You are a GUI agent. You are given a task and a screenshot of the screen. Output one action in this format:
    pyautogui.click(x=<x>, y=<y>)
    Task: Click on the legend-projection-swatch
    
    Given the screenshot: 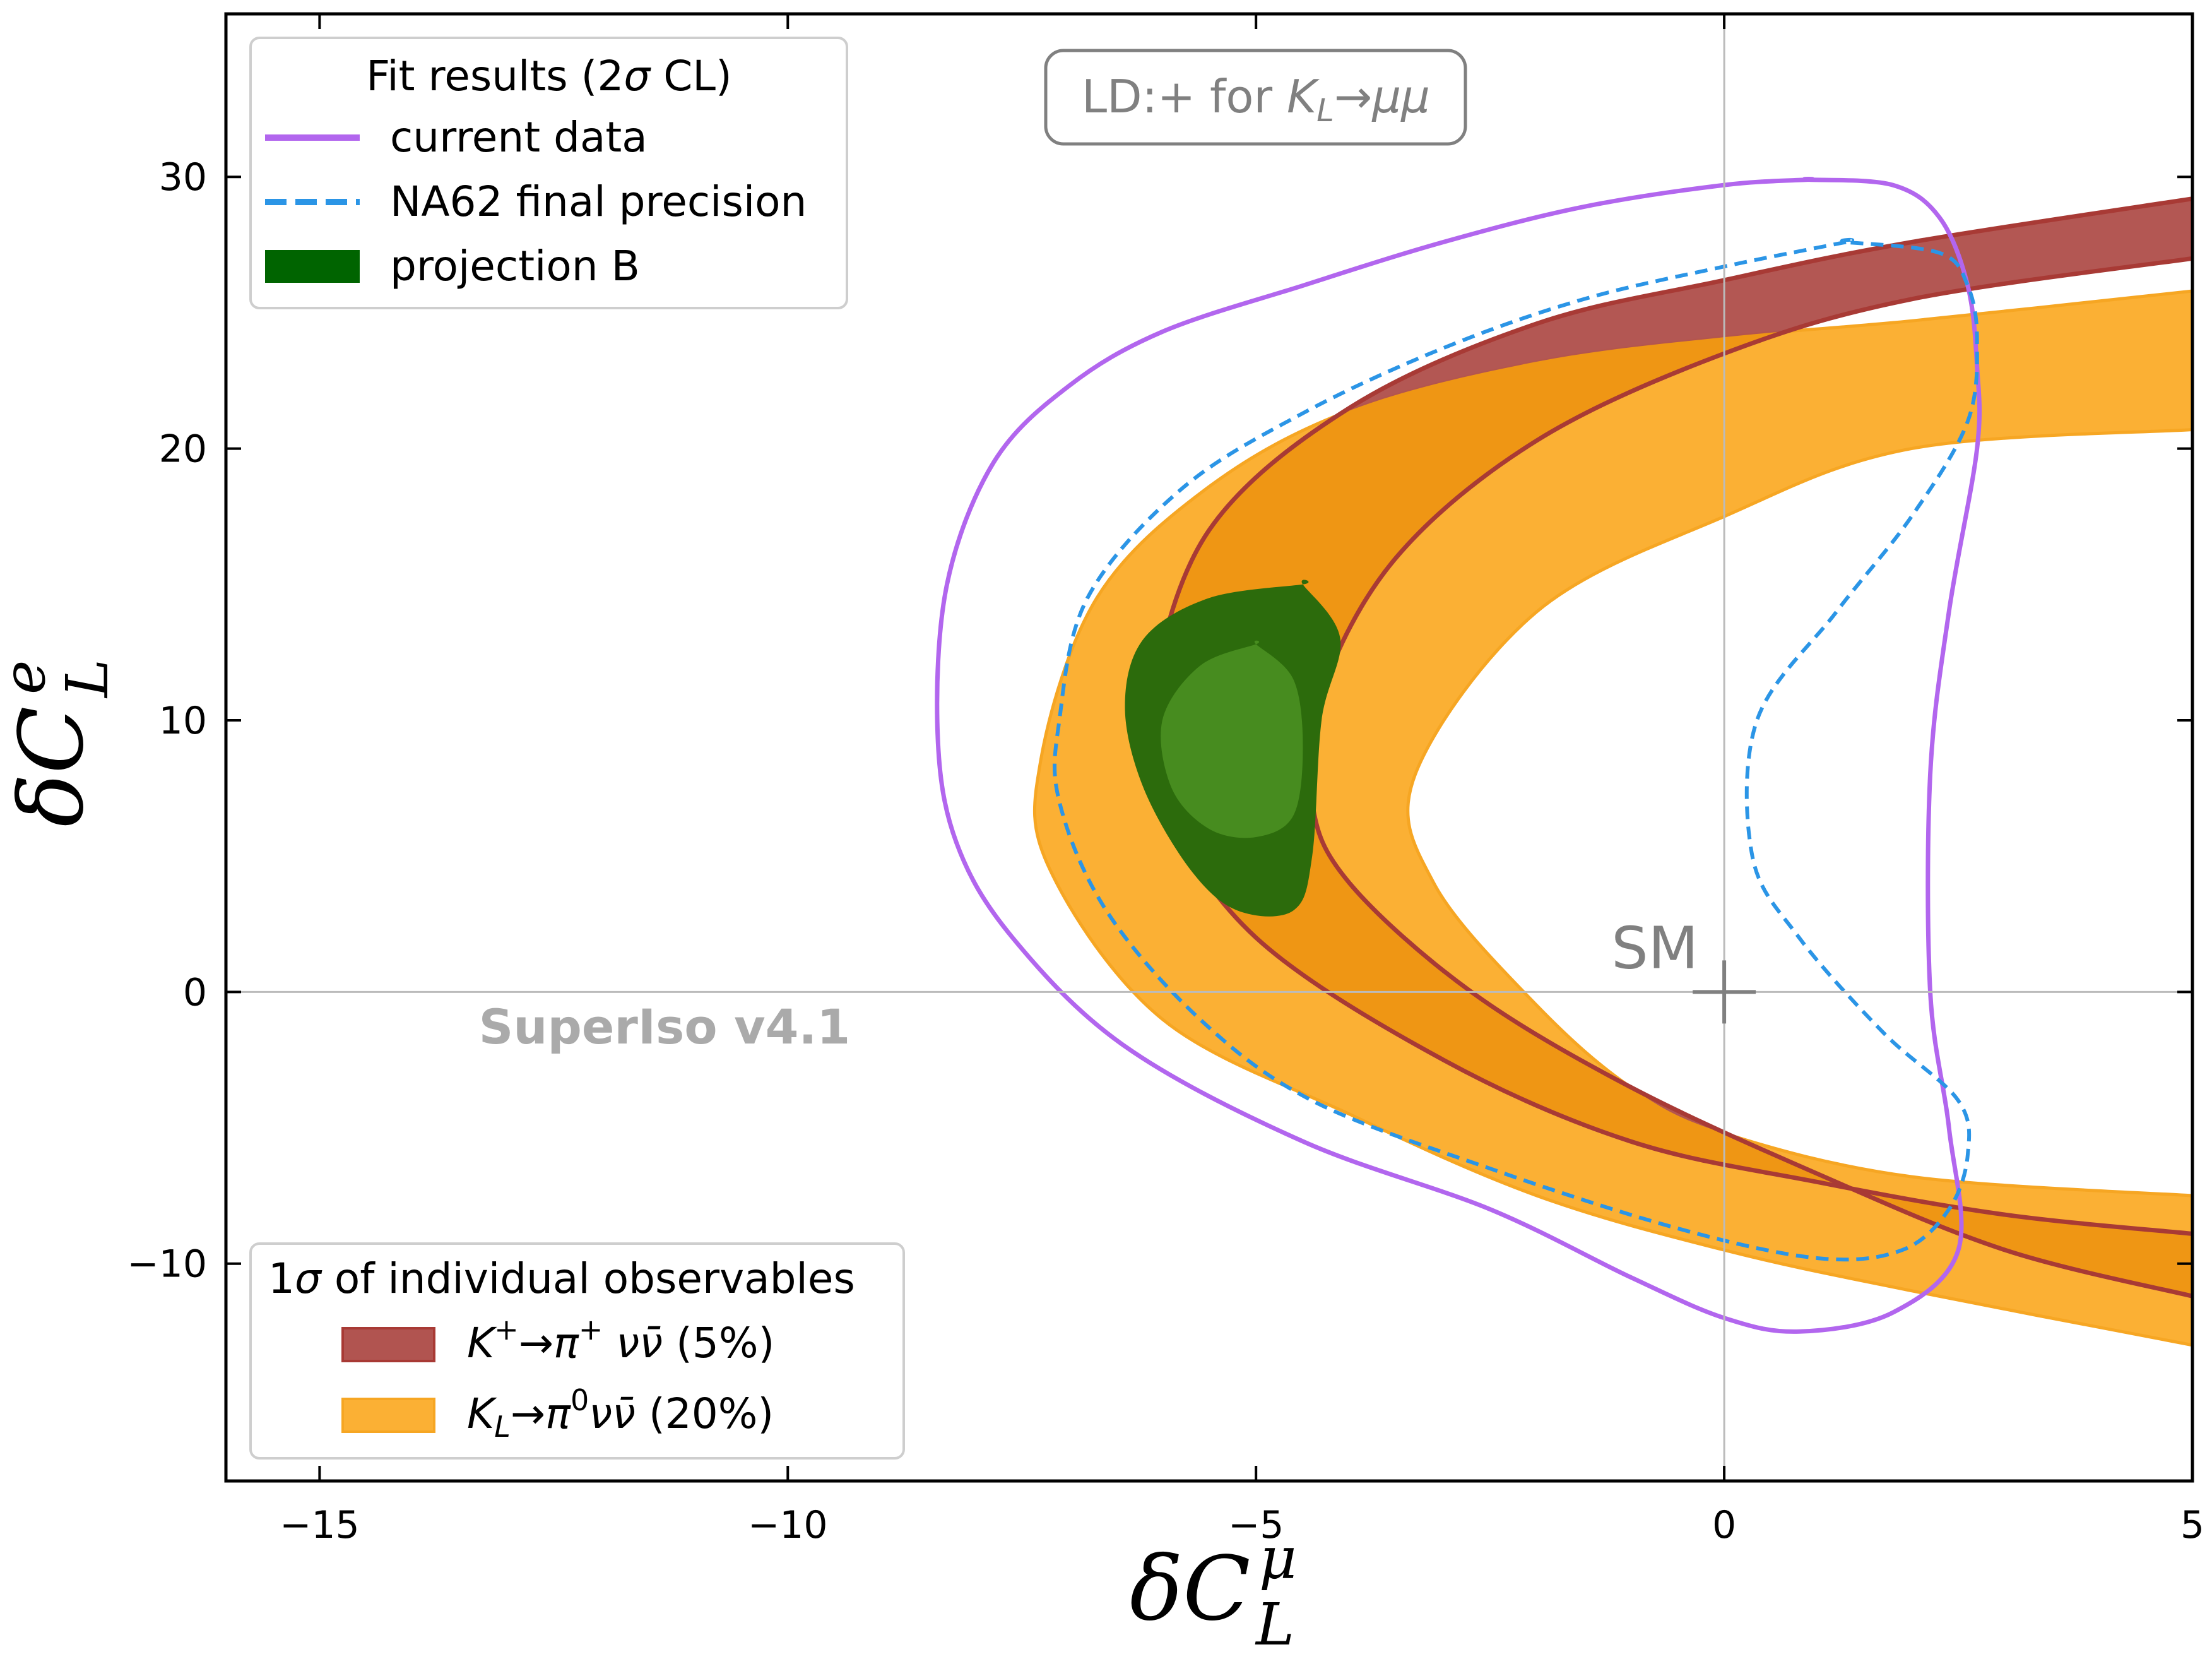 What is the action you would take?
    pyautogui.click(x=312, y=266)
    